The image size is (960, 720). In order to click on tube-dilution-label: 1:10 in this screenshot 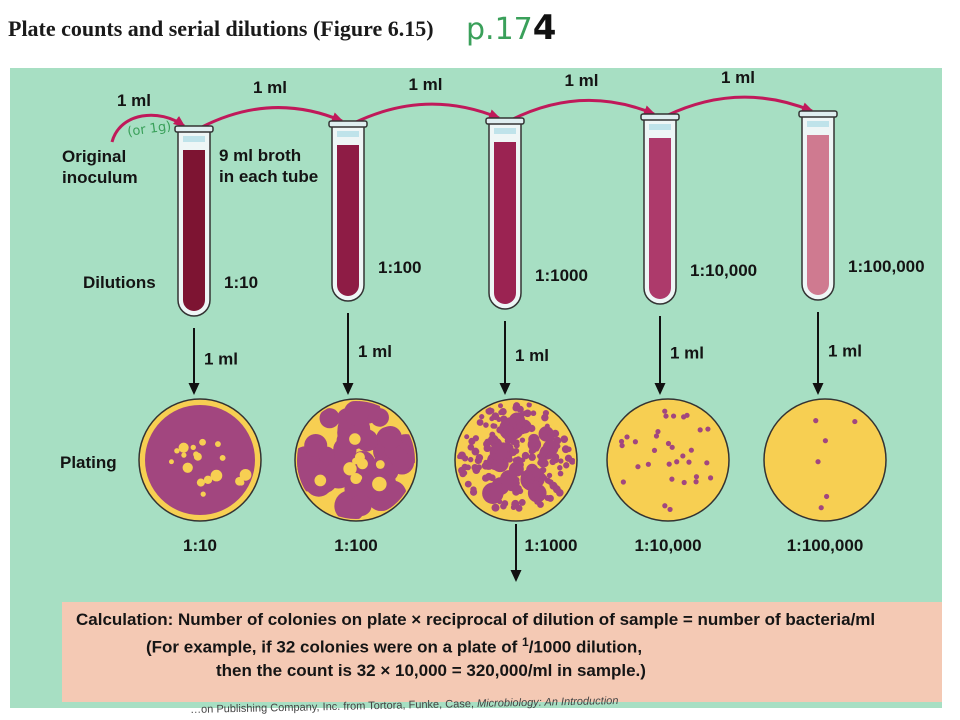, I will do `click(241, 282)`.